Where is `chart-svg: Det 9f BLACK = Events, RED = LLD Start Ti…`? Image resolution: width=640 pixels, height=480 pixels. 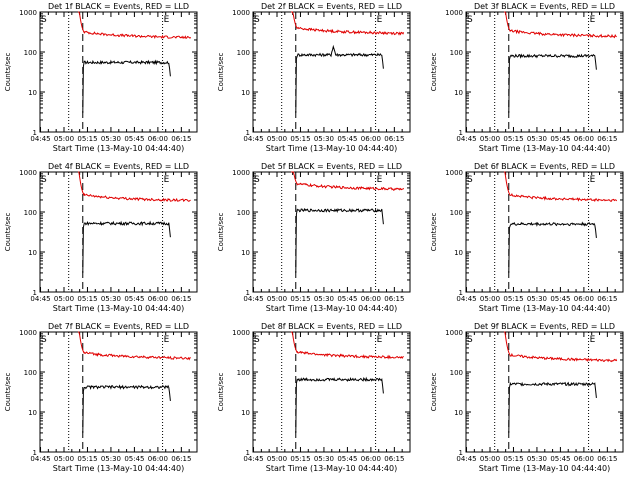
chart-svg: Det 9f BLACK = Events, RED = LLD Start Ti… is located at coordinates (527, 397).